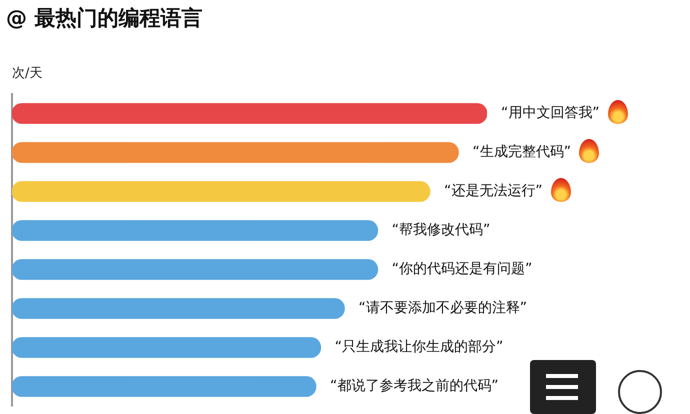 Image resolution: width=690 pixels, height=414 pixels. Describe the element at coordinates (462, 269) in the screenshot. I see `annotation: “你的代码还是有问题”` at that location.